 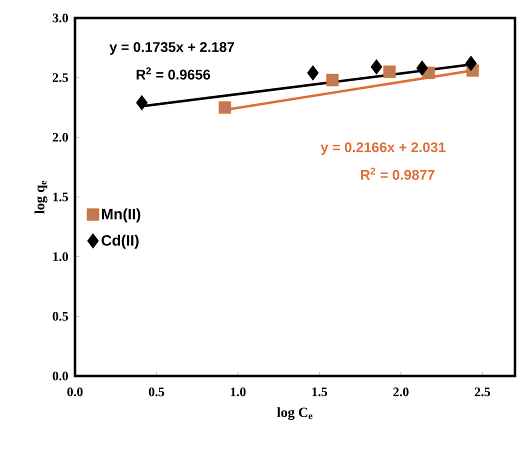 I want to click on annotation: y = 0.2166x + 2.031, so click(x=383, y=148).